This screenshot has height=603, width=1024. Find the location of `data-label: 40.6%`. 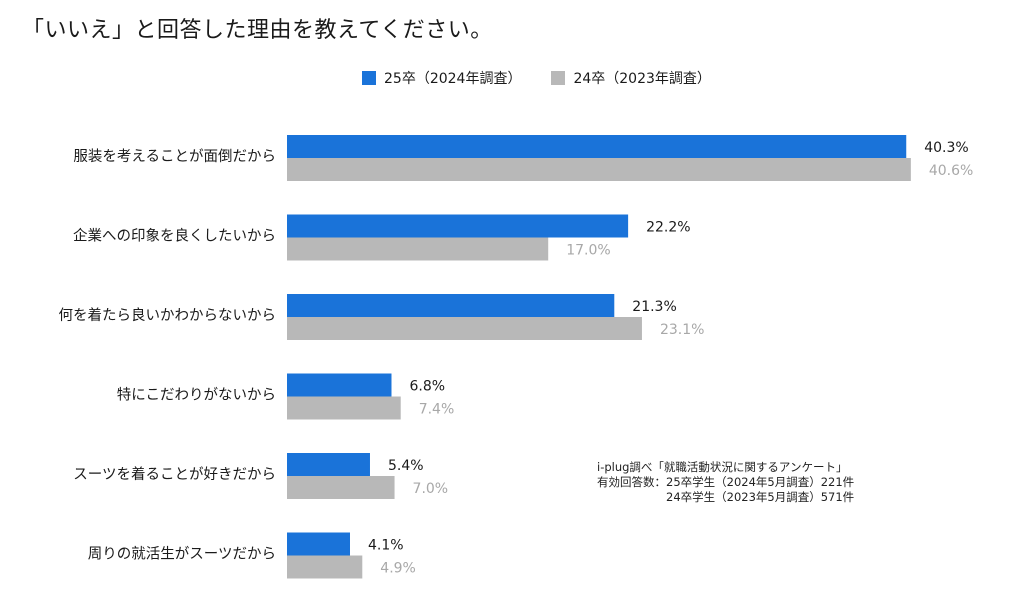

data-label: 40.6% is located at coordinates (951, 171).